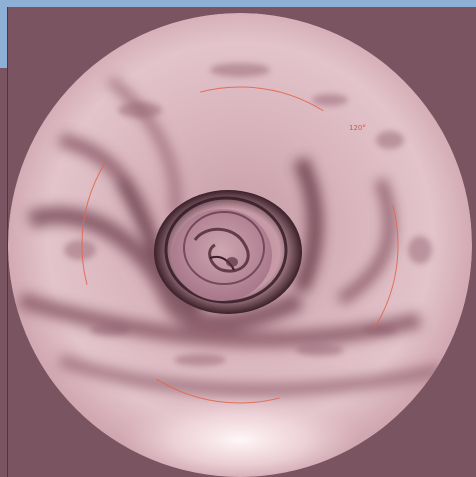 The width and height of the screenshot is (476, 477). I want to click on view-angle-label: 120°, so click(357, 128).